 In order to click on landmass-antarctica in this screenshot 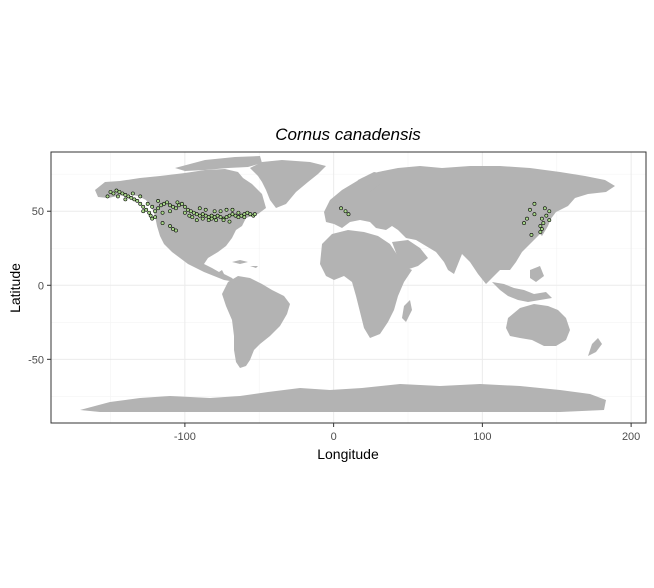, I will do `click(343, 398)`.